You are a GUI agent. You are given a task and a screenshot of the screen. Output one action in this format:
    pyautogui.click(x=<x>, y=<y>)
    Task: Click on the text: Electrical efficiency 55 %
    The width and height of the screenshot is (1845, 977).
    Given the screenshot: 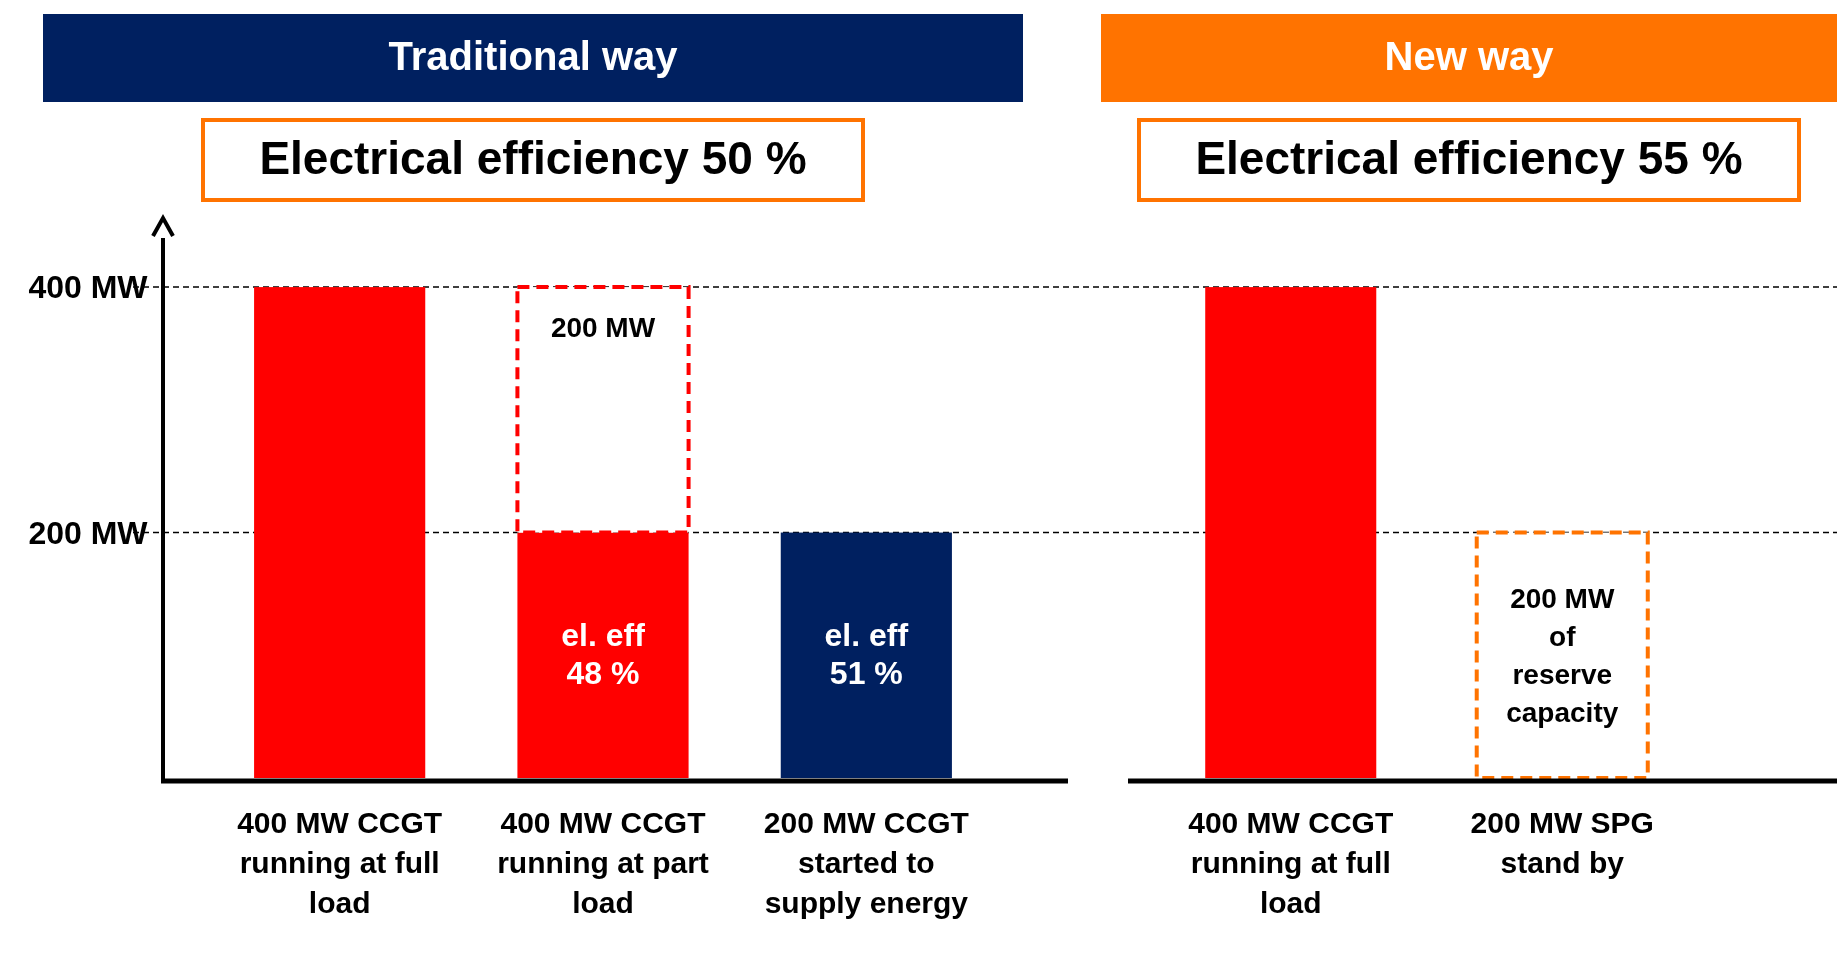 What is the action you would take?
    pyautogui.click(x=1469, y=158)
    